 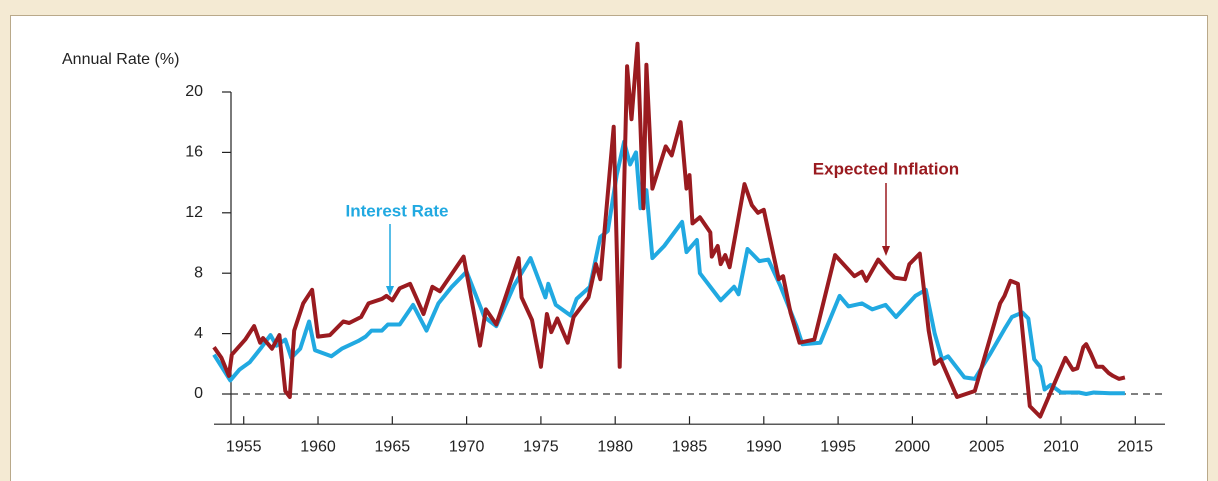 I want to click on x-tick-label: 2000, so click(x=913, y=446).